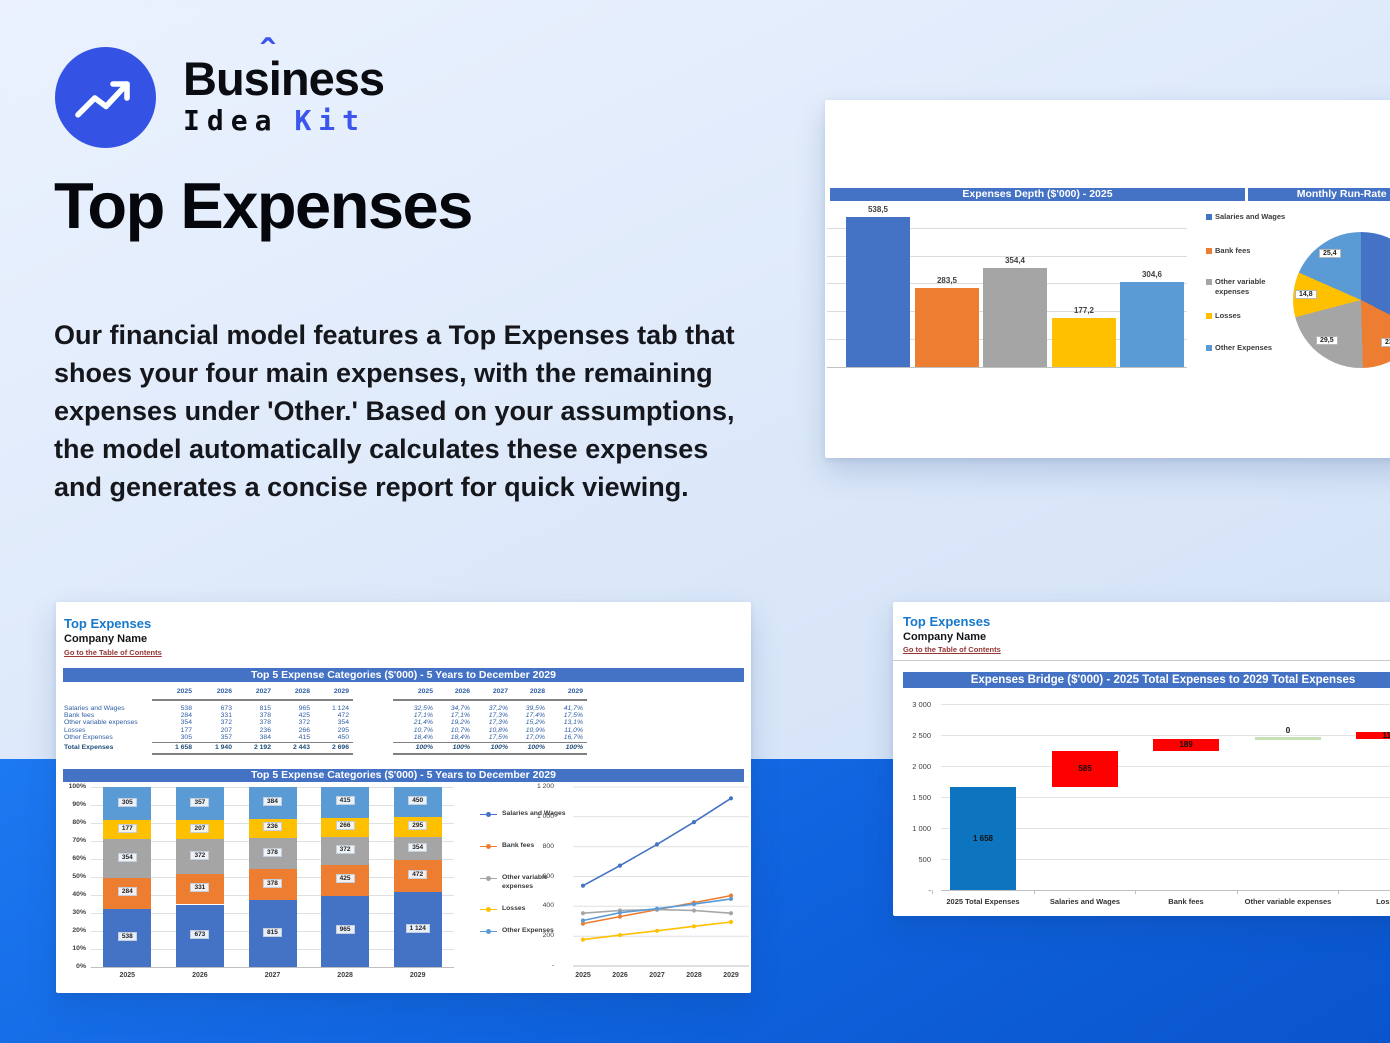 Image resolution: width=1390 pixels, height=1043 pixels. I want to click on bar-value-label: 304,6, so click(1152, 275).